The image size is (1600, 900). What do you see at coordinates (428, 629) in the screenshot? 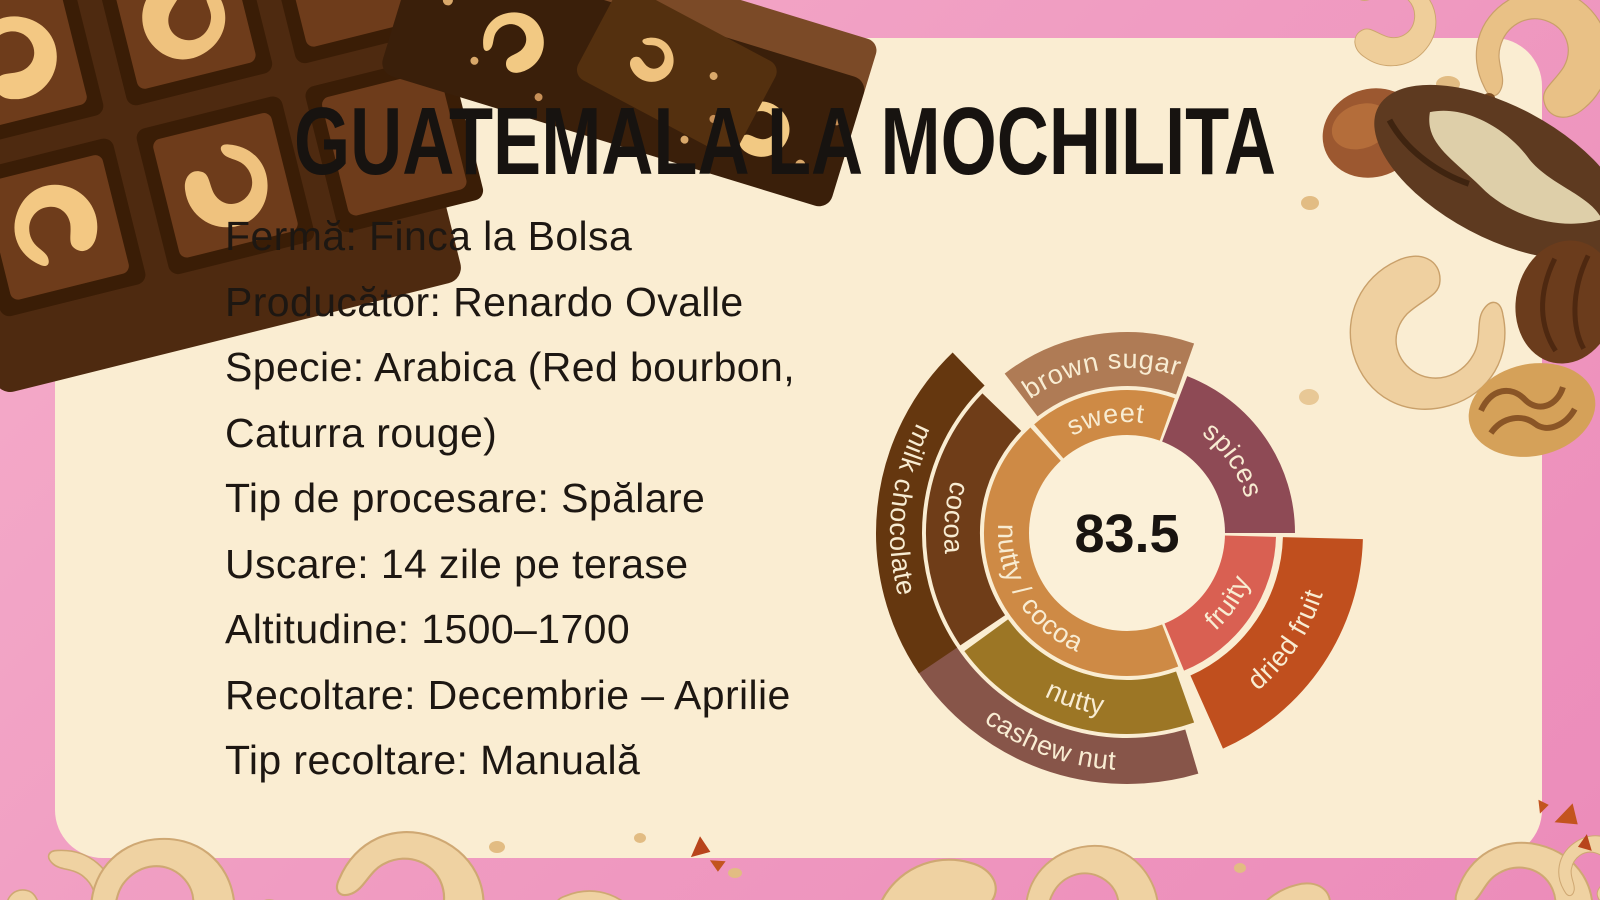
I see `detail-line: Altitudine: 1500–1700` at bounding box center [428, 629].